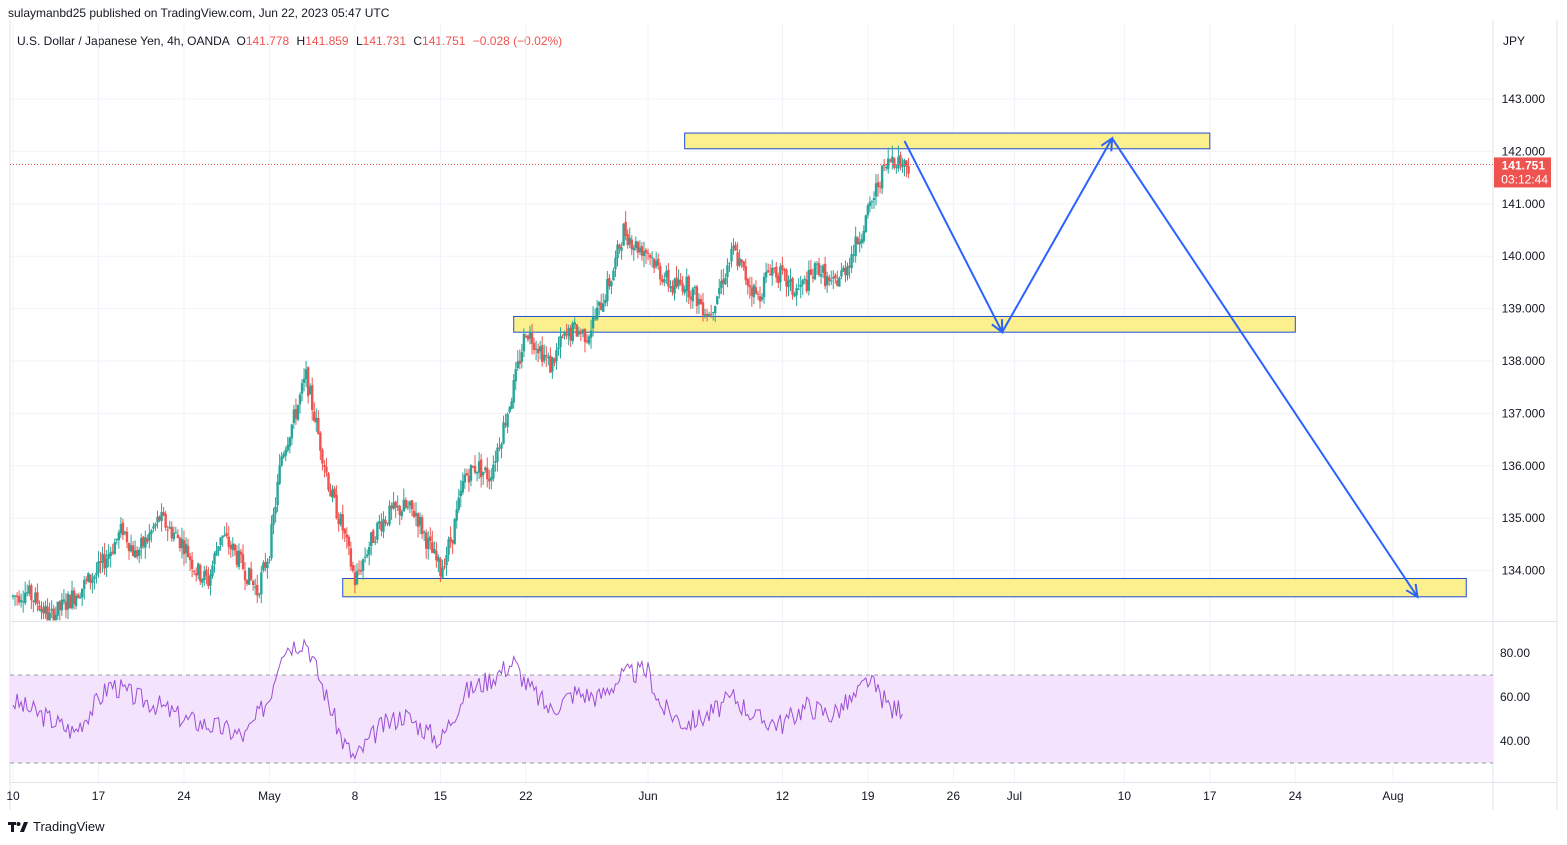 This screenshot has height=845, width=1567. What do you see at coordinates (1524, 165) in the screenshot?
I see `current-price-value: 141.751` at bounding box center [1524, 165].